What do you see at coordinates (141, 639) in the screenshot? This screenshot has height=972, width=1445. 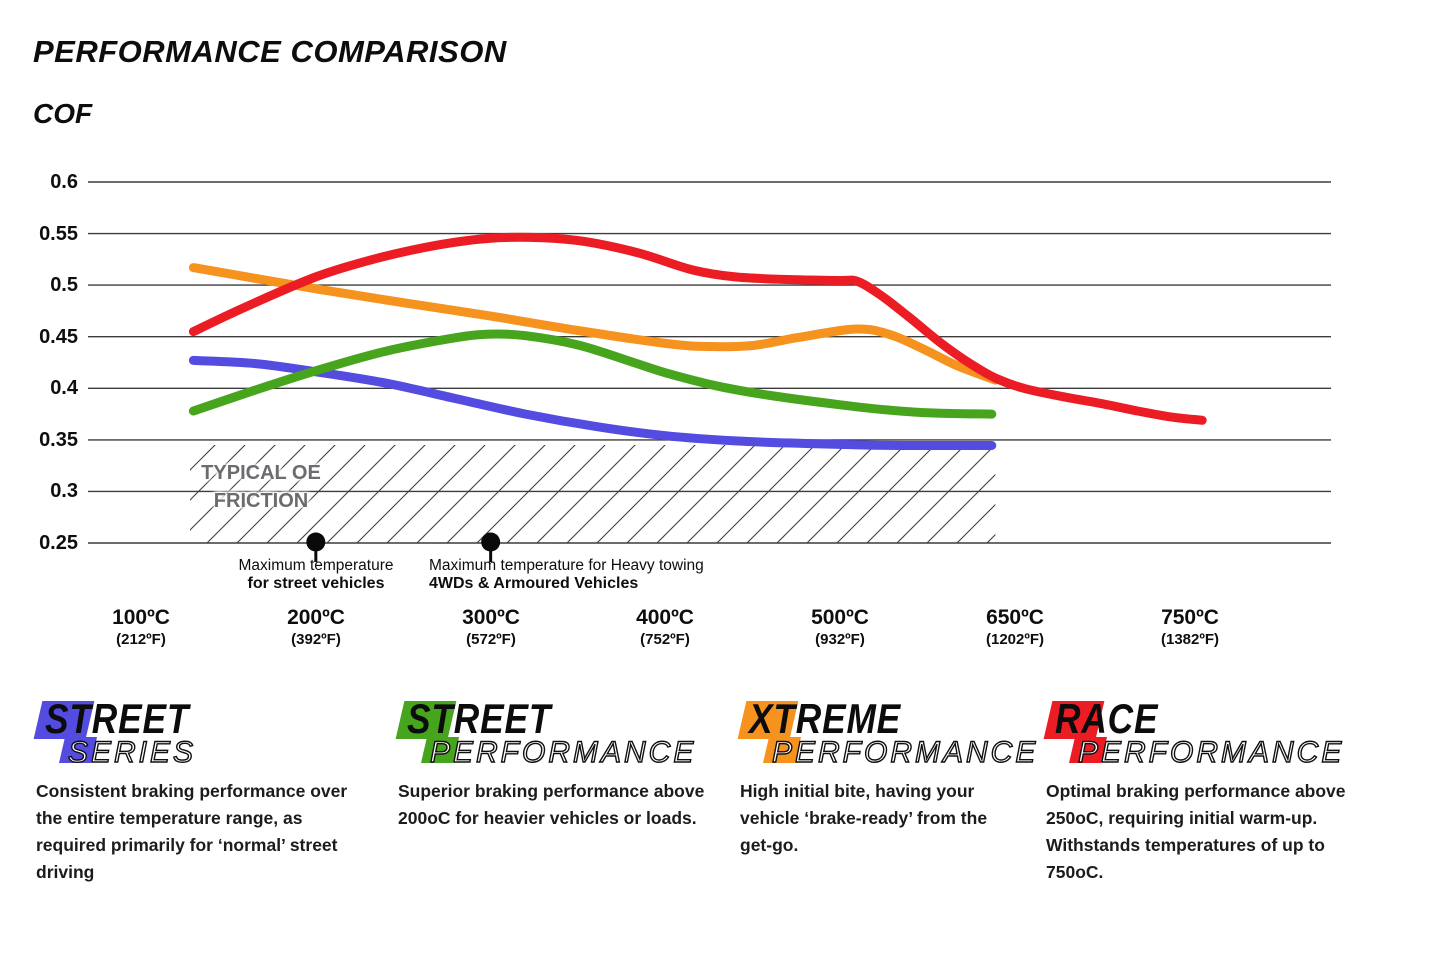 I see `x-tick-label-fahrenheit: (212ºF)` at bounding box center [141, 639].